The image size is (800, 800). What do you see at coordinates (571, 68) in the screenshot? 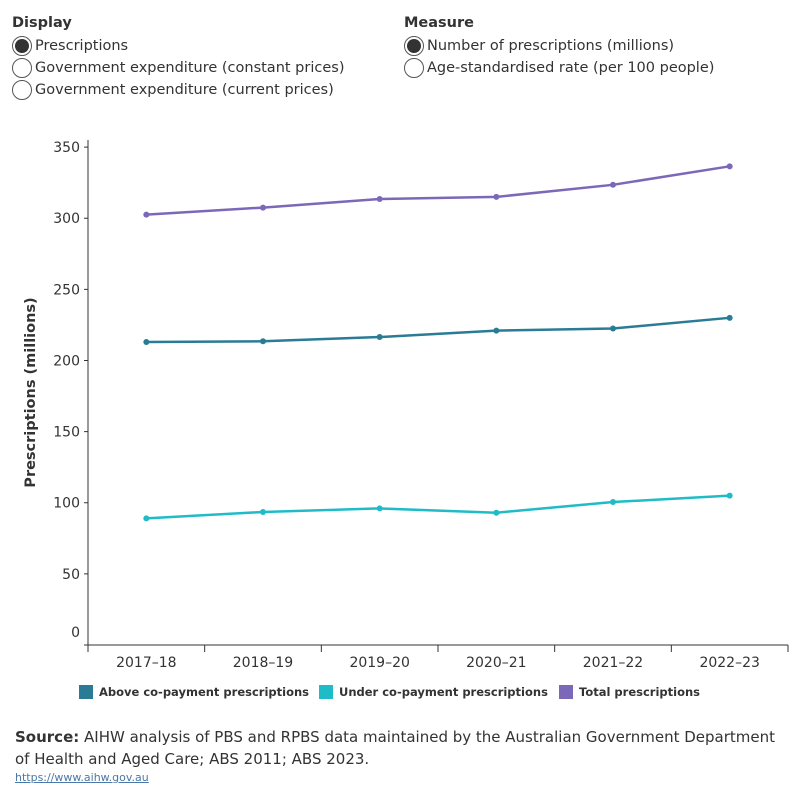
I see `radio-age-standardised-rate-label: Age-standardised rate (per 100 people)` at bounding box center [571, 68].